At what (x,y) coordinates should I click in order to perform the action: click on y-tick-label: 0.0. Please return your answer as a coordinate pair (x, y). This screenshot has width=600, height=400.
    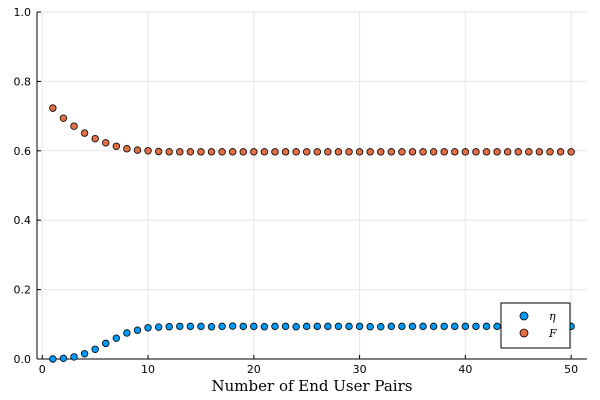
    Looking at the image, I should click on (23, 359).